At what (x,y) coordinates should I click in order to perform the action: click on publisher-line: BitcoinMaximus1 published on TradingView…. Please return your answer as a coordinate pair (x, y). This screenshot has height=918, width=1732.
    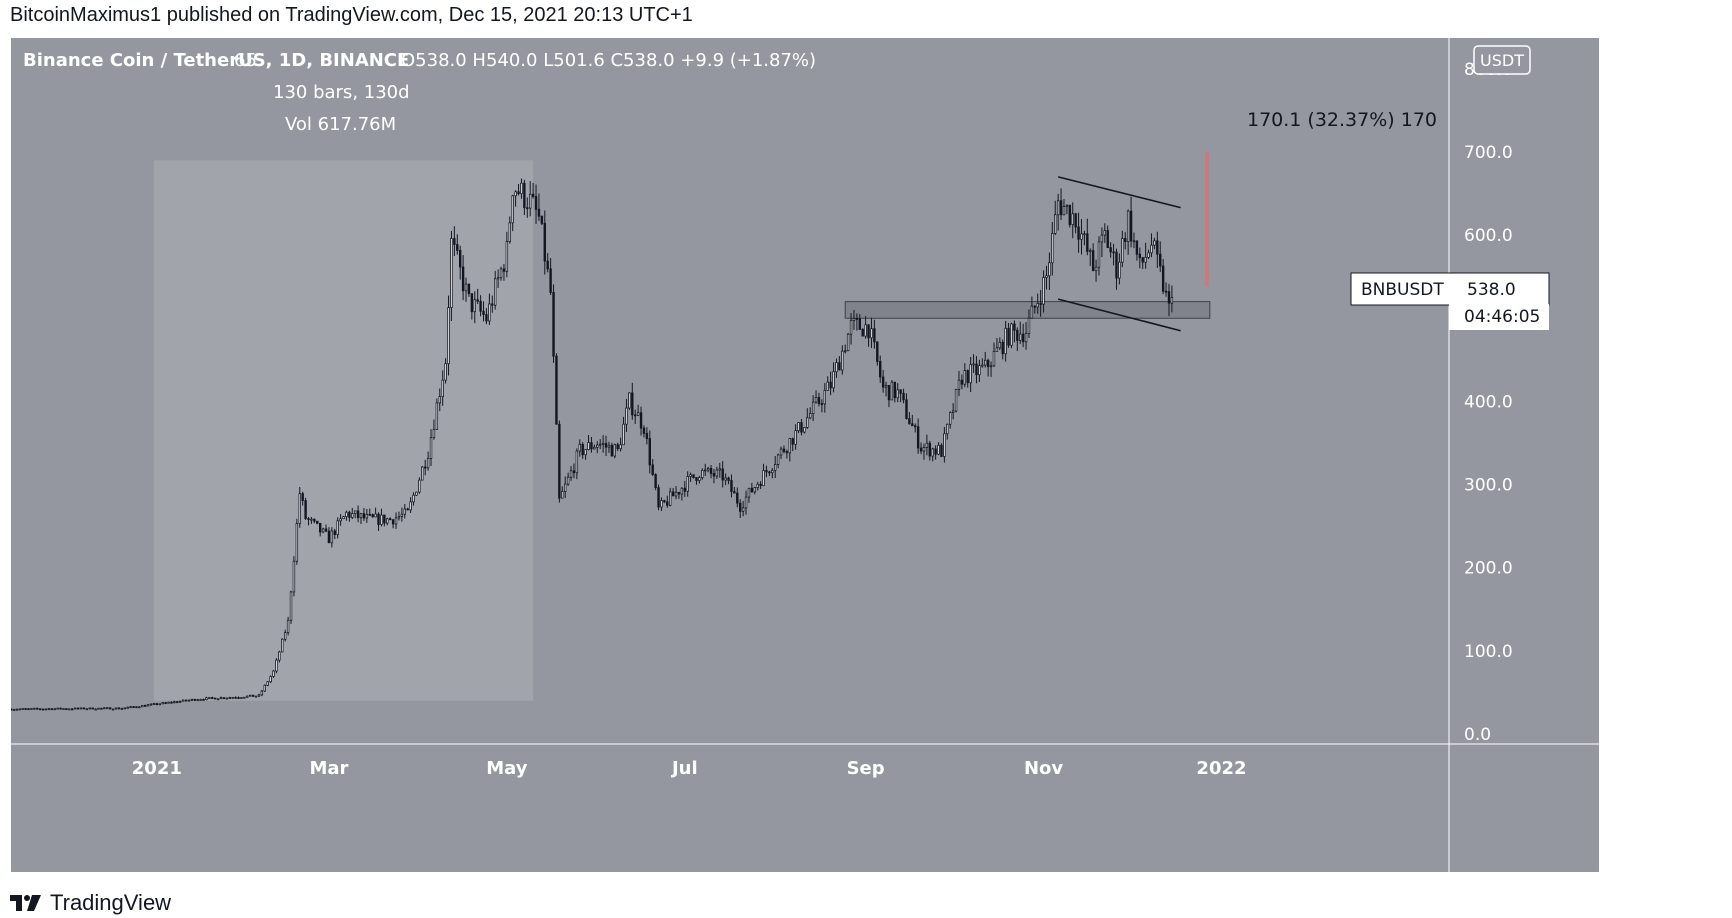
    Looking at the image, I should click on (351, 15).